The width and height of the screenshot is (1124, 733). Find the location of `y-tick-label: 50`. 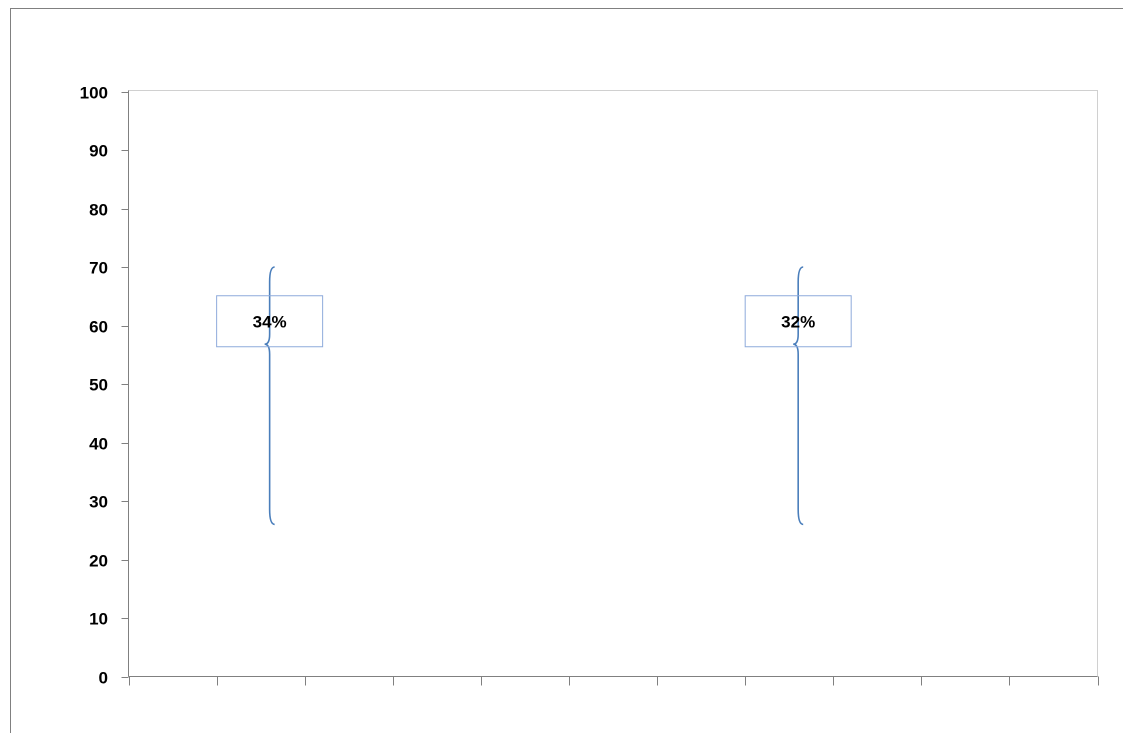

y-tick-label: 50 is located at coordinates (98, 385).